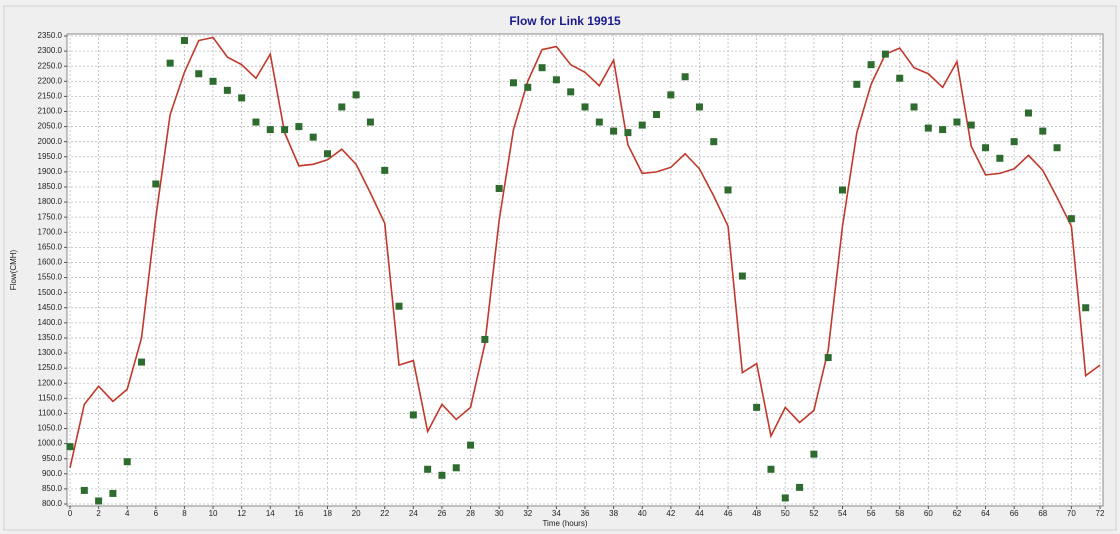 This screenshot has height=534, width=1120. What do you see at coordinates (50, 35) in the screenshot?
I see `y-tick-label: 2350.0` at bounding box center [50, 35].